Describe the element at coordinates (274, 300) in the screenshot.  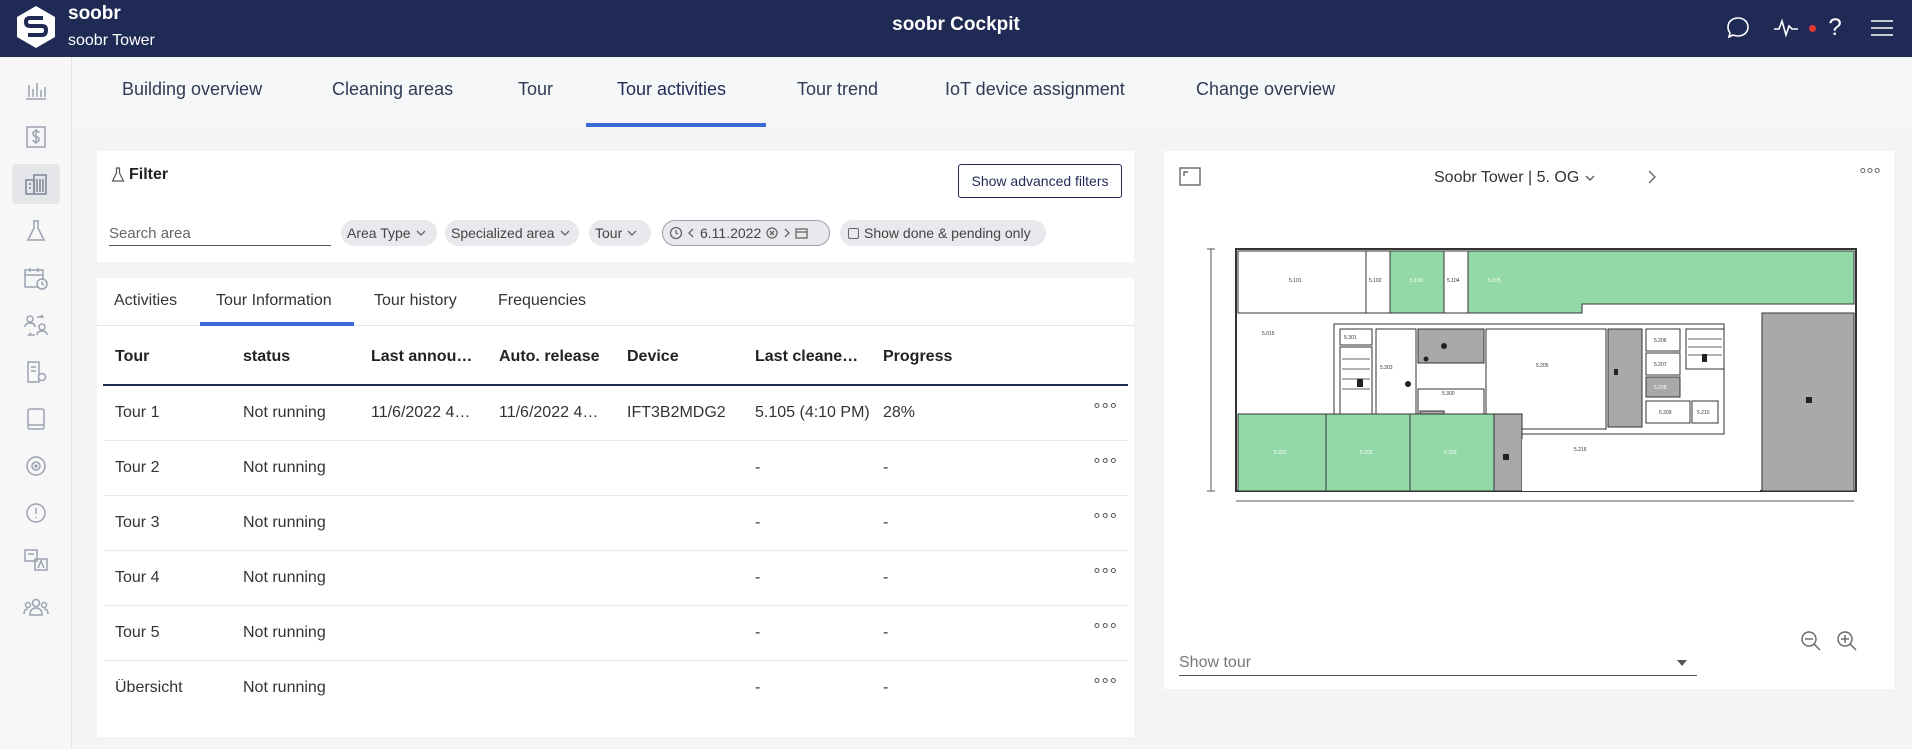
I see `subtab-tour-information: Tour Information` at that location.